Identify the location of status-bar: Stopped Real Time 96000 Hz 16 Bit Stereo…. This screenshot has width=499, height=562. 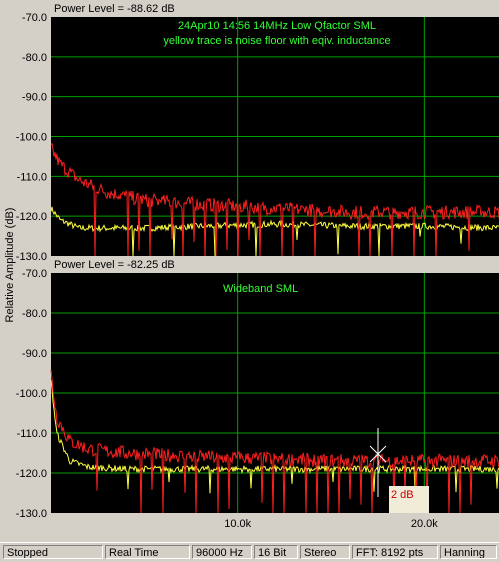
(249, 552).